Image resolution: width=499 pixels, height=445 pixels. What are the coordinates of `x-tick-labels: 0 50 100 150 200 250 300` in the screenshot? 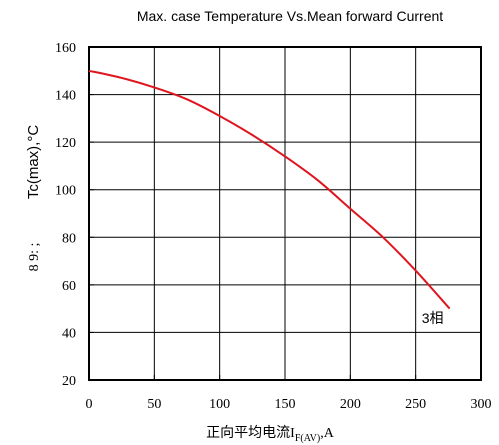 It's located at (289, 393).